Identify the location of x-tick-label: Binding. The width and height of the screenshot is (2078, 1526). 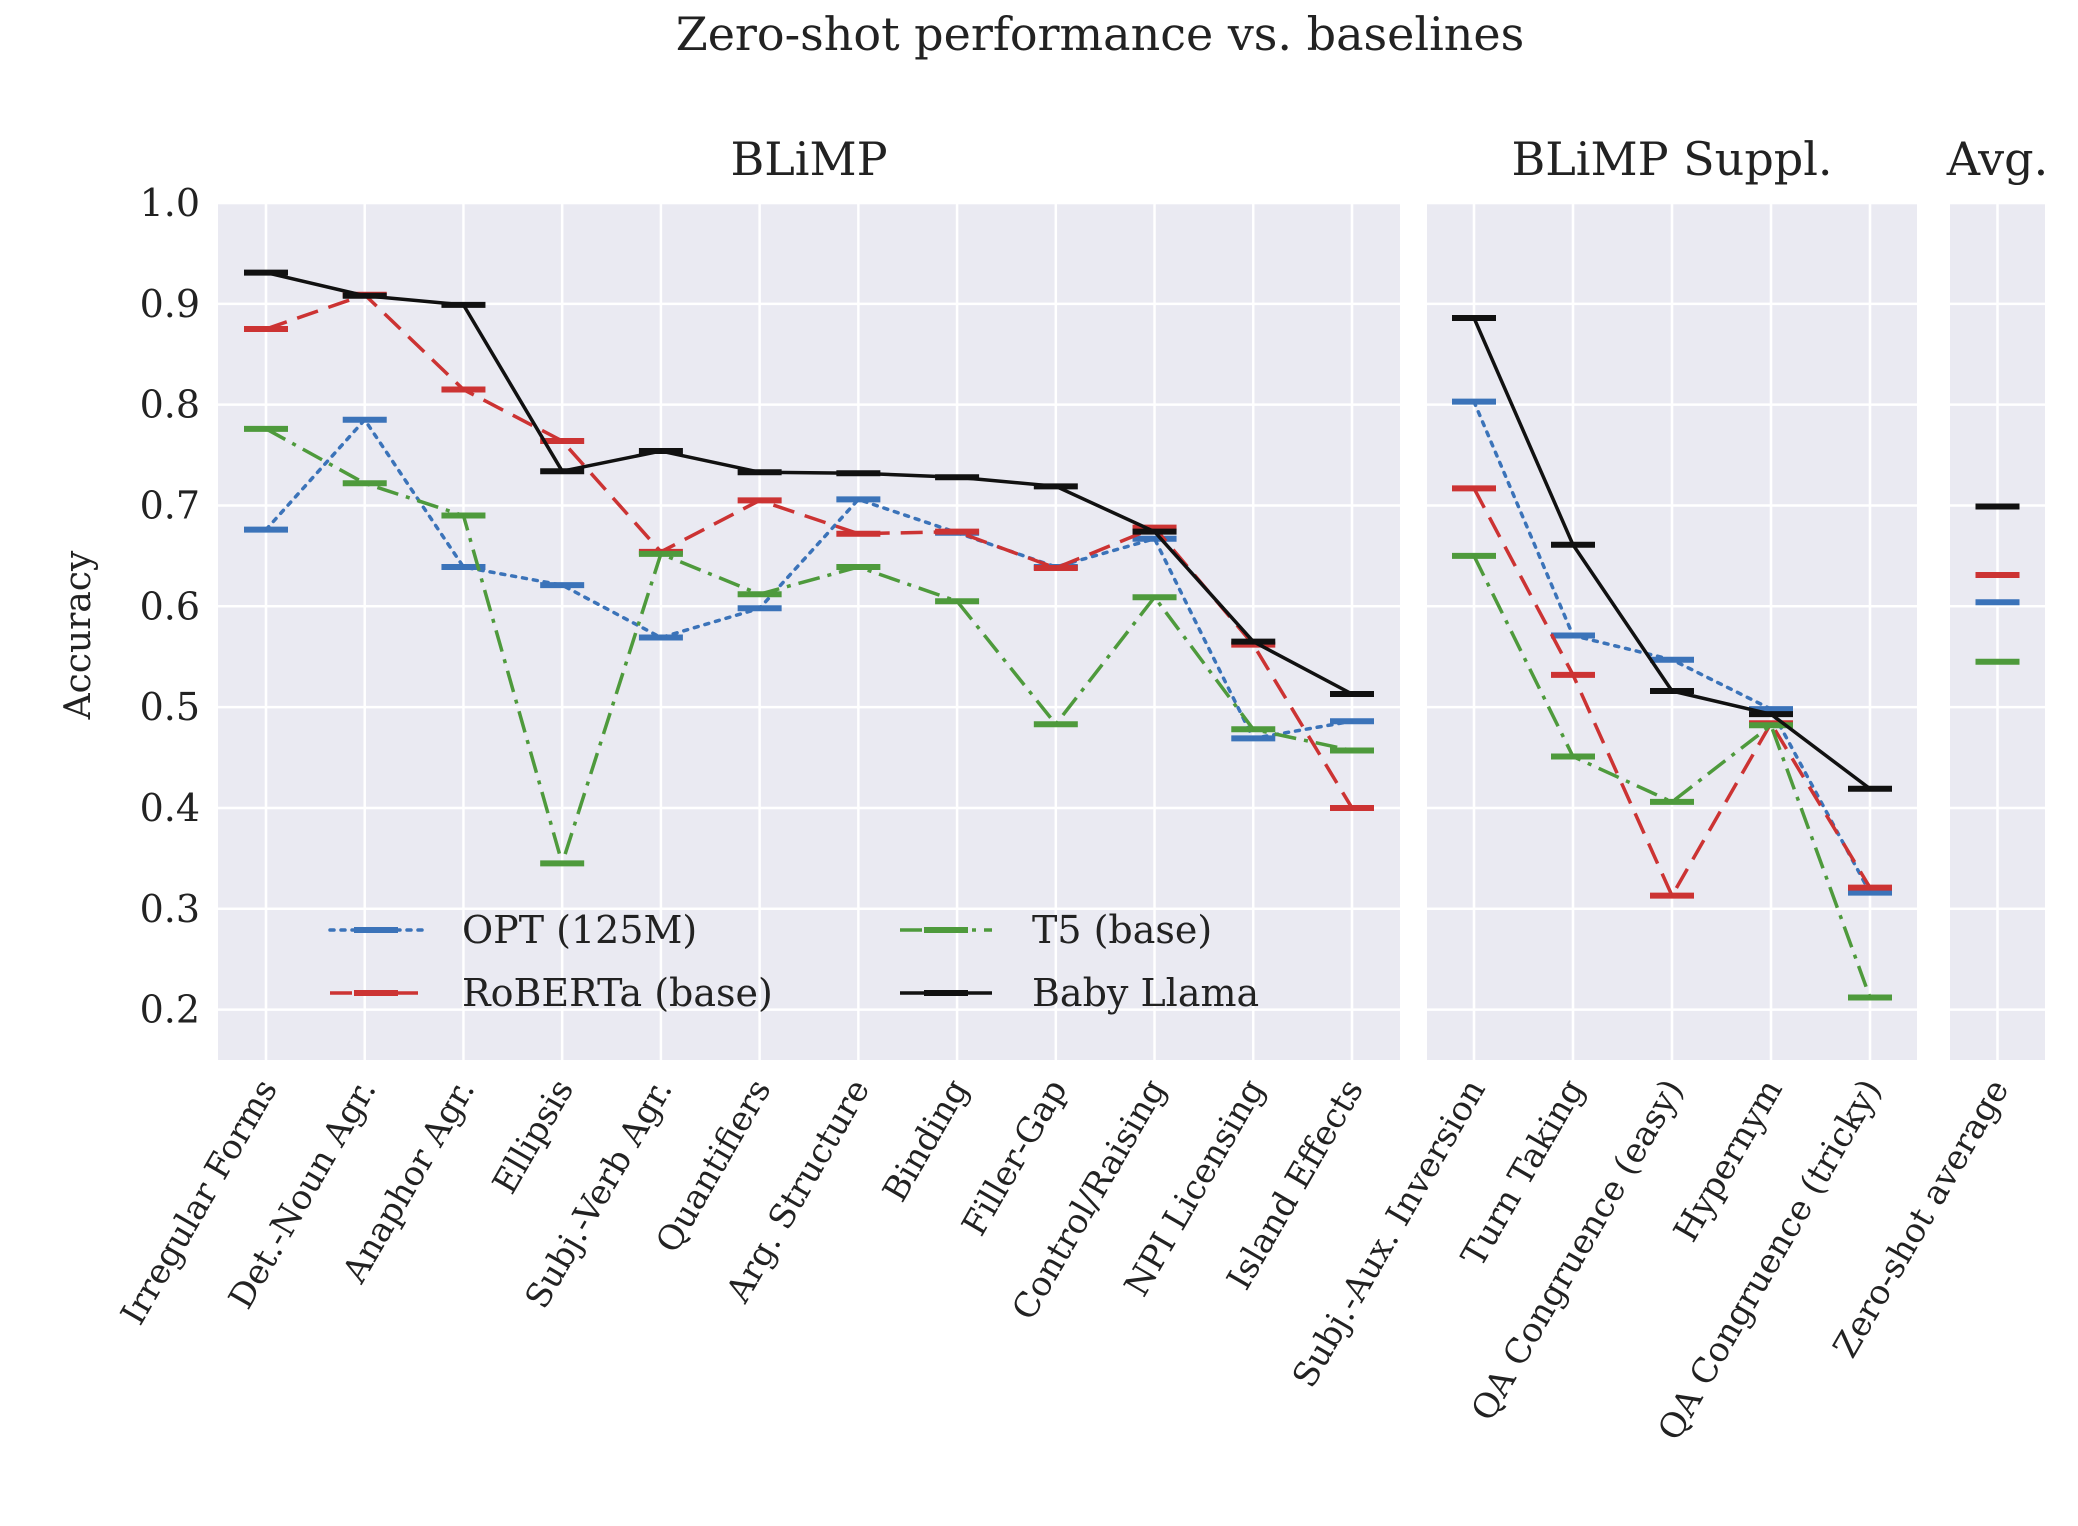
(926, 1141).